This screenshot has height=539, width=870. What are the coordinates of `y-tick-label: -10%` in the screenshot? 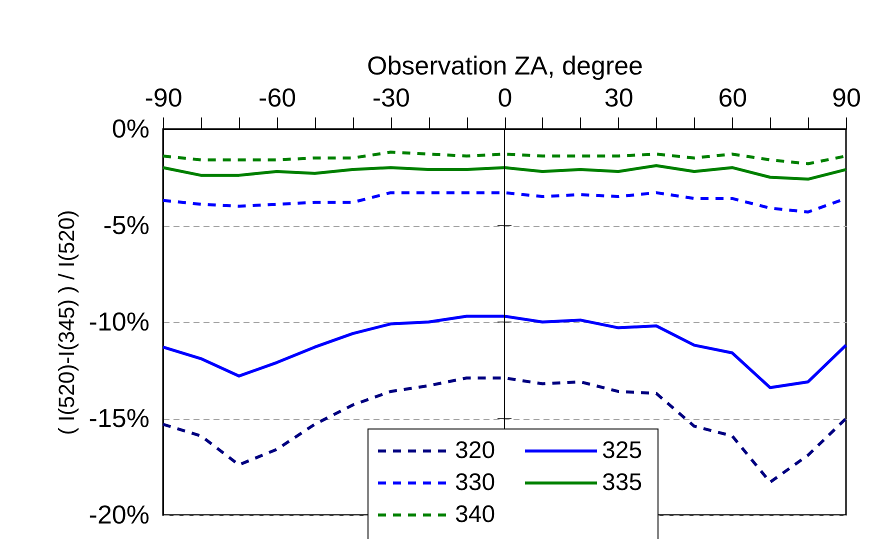 It's located at (119, 321).